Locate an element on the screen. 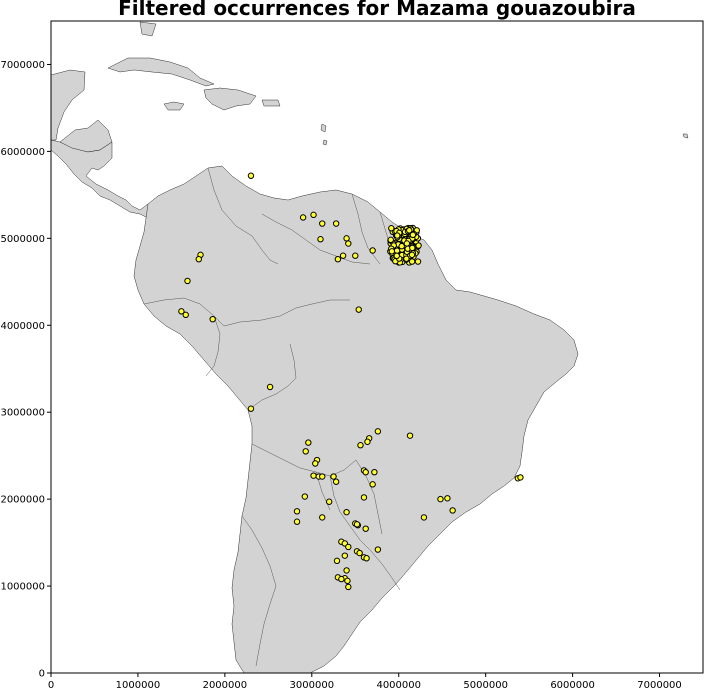 The image size is (706, 690). y-tick-label: 7000000 is located at coordinates (22, 65).